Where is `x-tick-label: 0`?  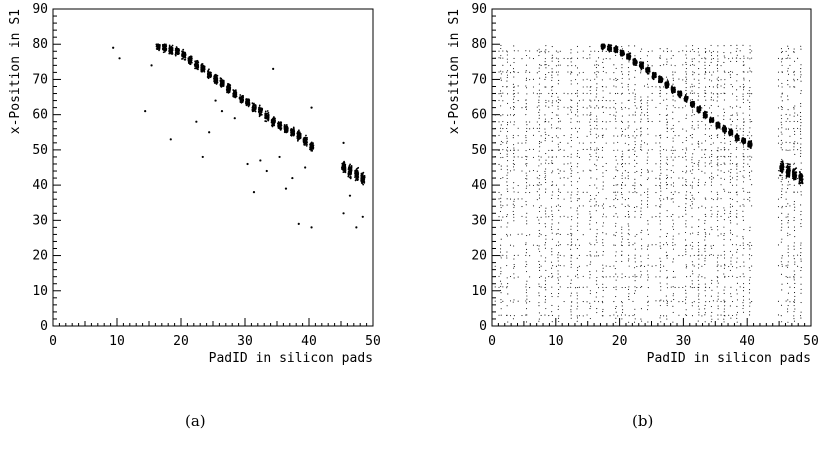 x-tick-label: 0 is located at coordinates (492, 341).